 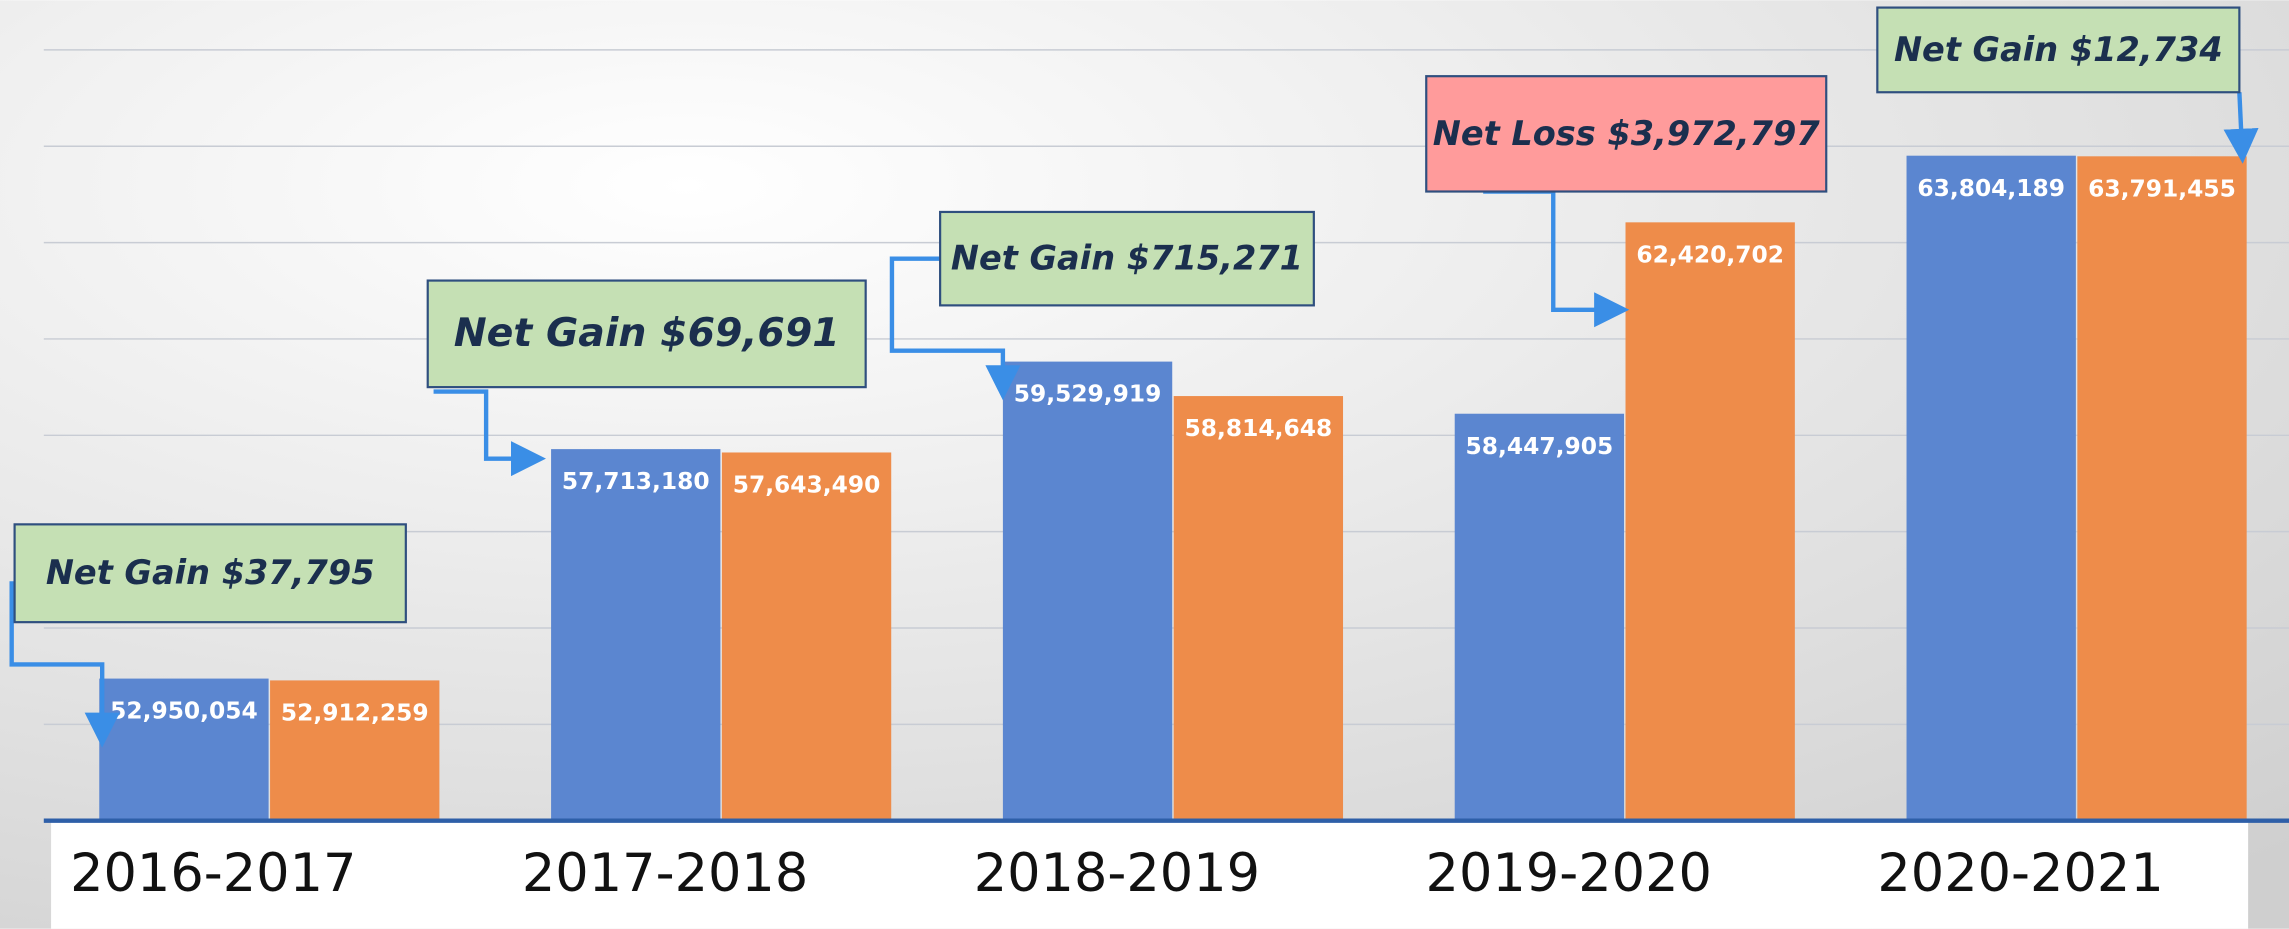 I want to click on x-tick-label: 2017-2018, so click(x=665, y=873).